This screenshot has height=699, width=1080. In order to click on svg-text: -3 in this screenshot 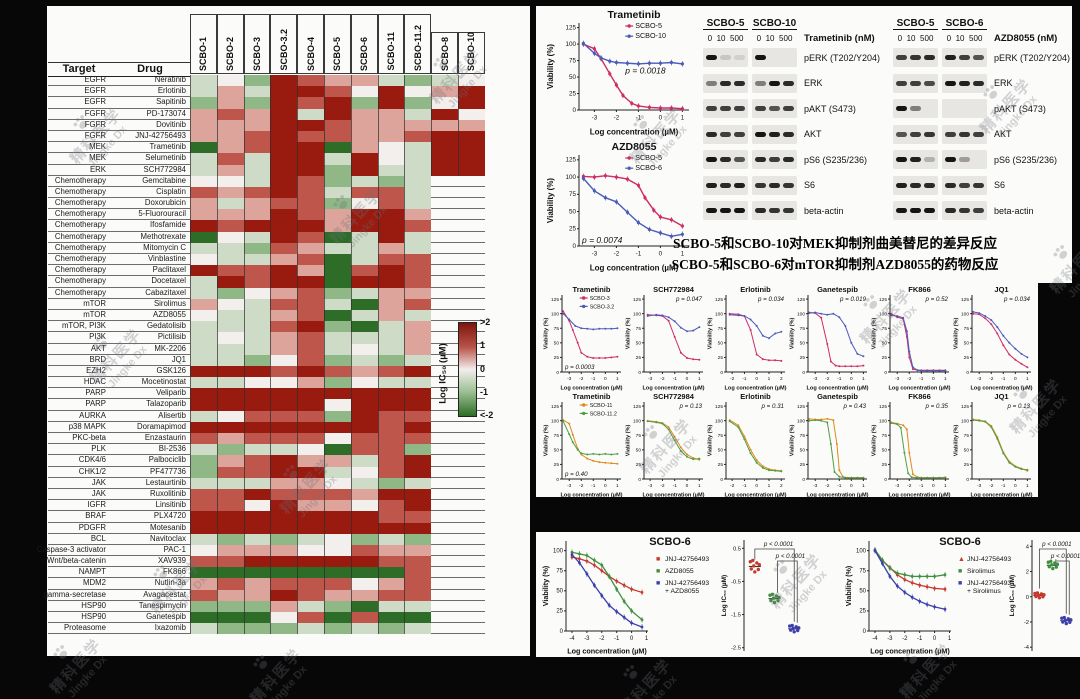, I will do `click(595, 117)`.